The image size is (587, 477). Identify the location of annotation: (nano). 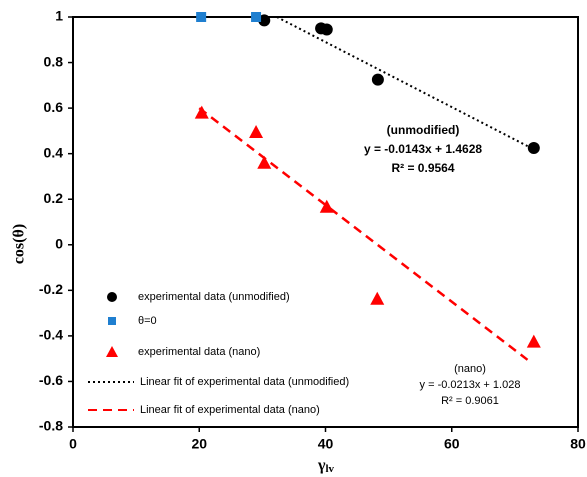
(470, 369).